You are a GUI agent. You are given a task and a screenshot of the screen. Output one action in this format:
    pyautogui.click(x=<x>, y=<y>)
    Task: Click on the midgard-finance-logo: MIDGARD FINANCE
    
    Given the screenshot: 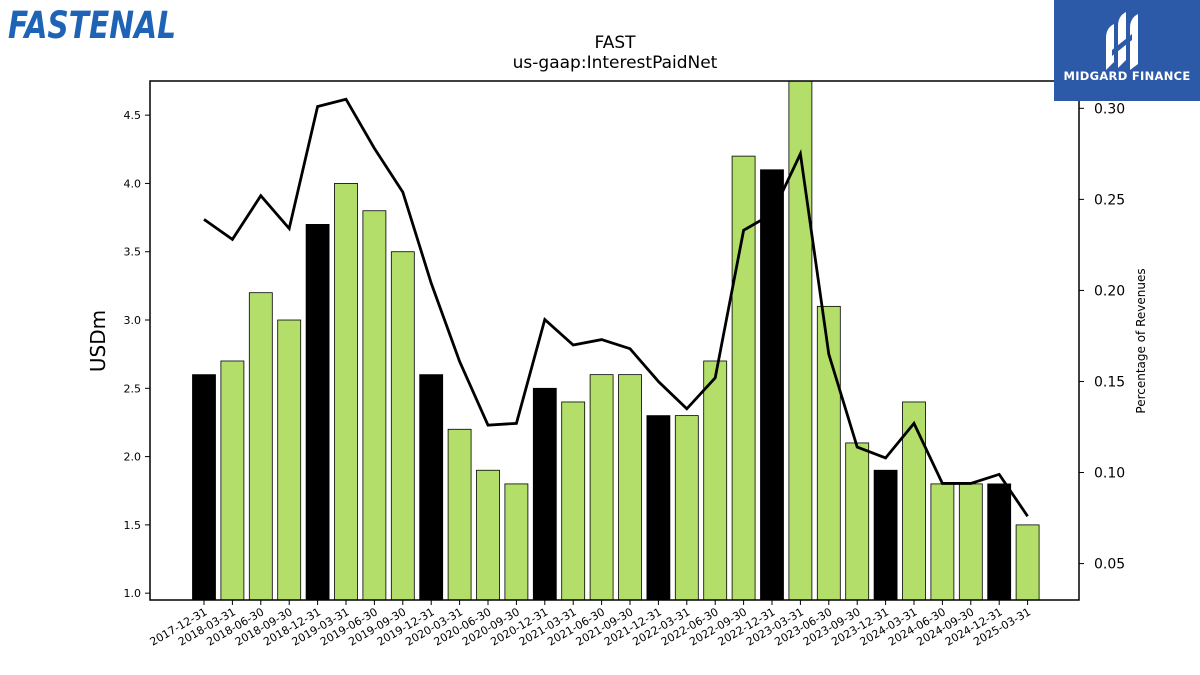 What is the action you would take?
    pyautogui.click(x=1127, y=50)
    